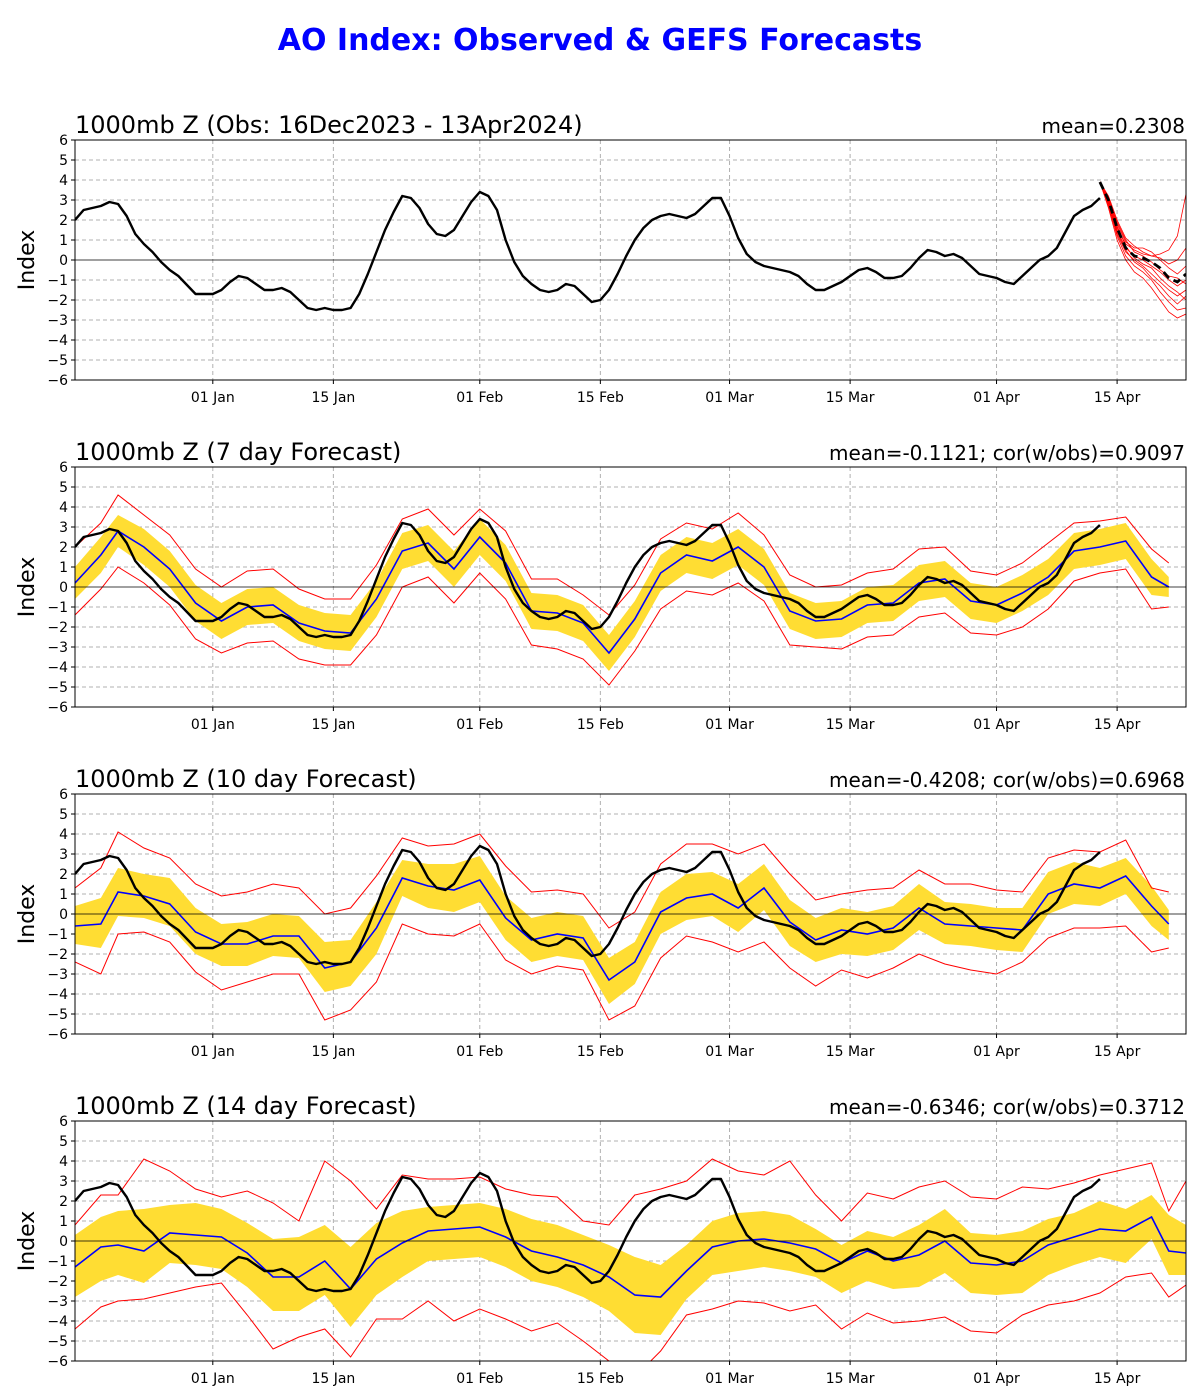 The image size is (1200, 1400). I want to click on panel-stats: mean=0.2308, so click(1113, 126).